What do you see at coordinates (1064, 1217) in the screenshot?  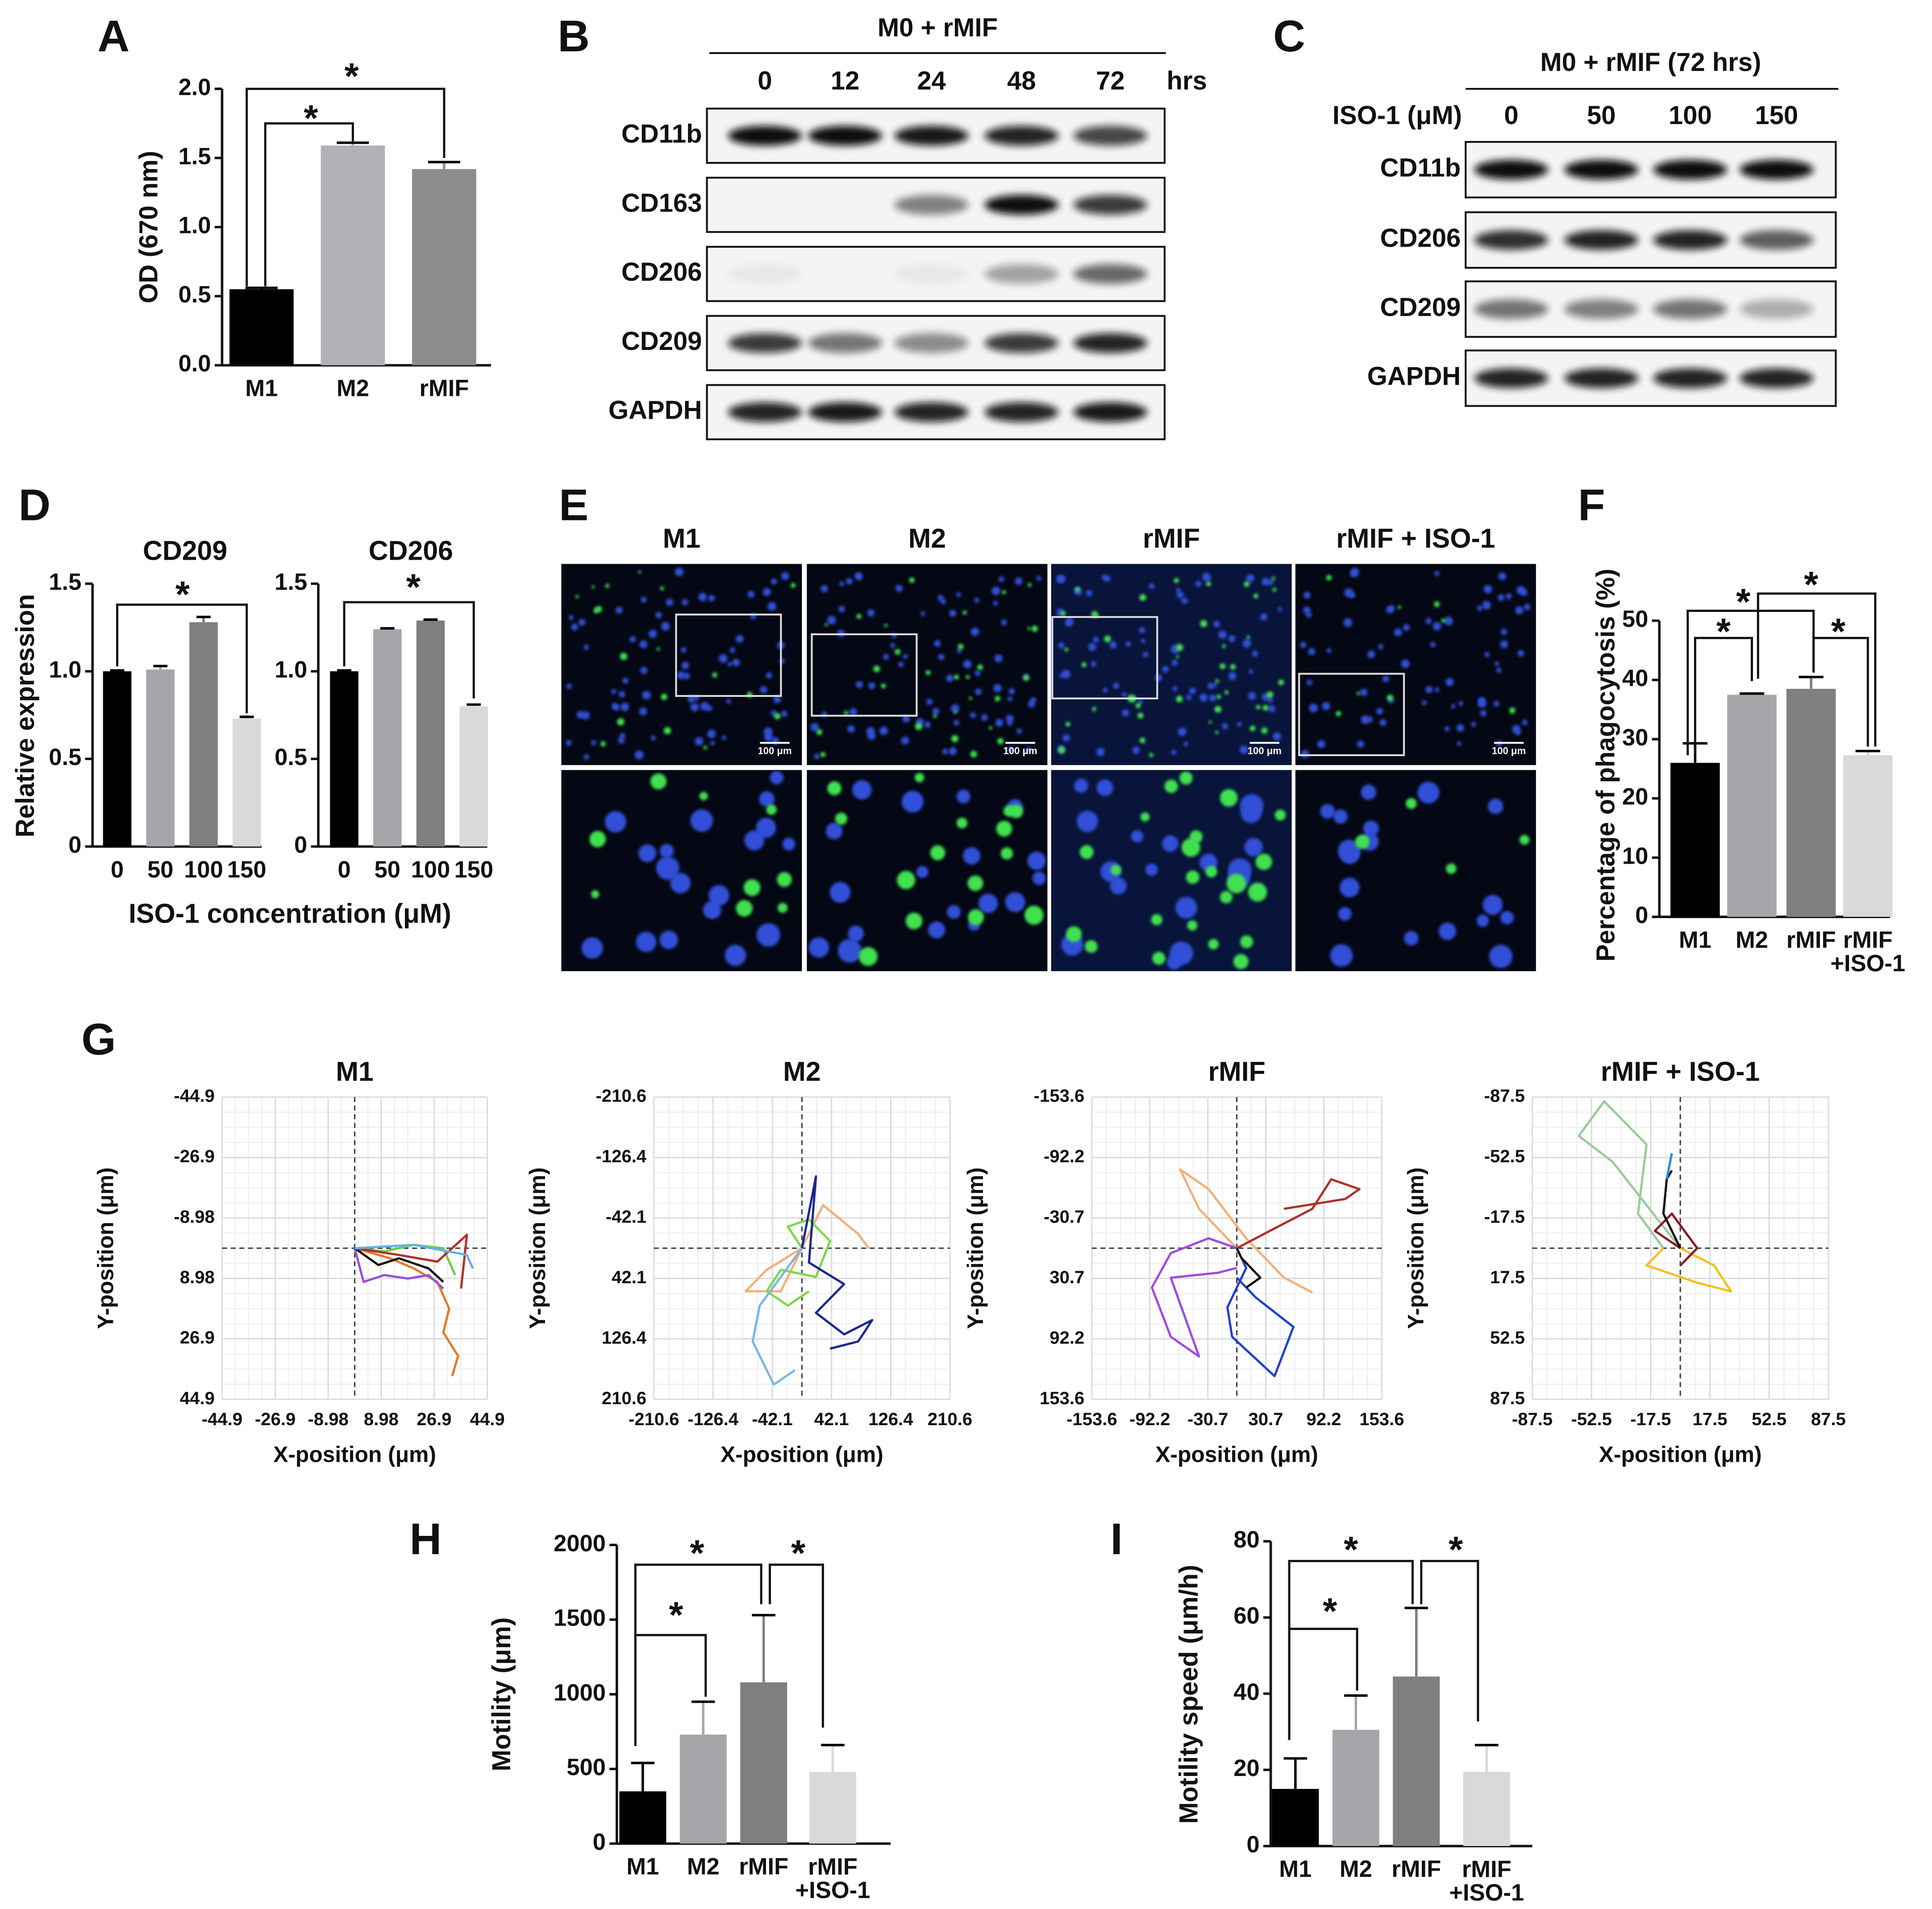 I see `y-tick-label: -30.7` at bounding box center [1064, 1217].